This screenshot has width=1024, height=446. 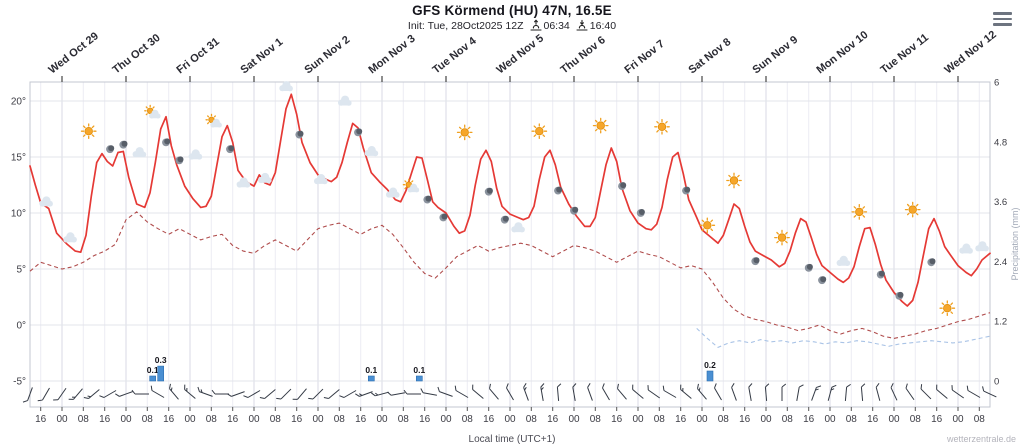 I want to click on precip-tick-label: 4.8, so click(x=1000, y=142).